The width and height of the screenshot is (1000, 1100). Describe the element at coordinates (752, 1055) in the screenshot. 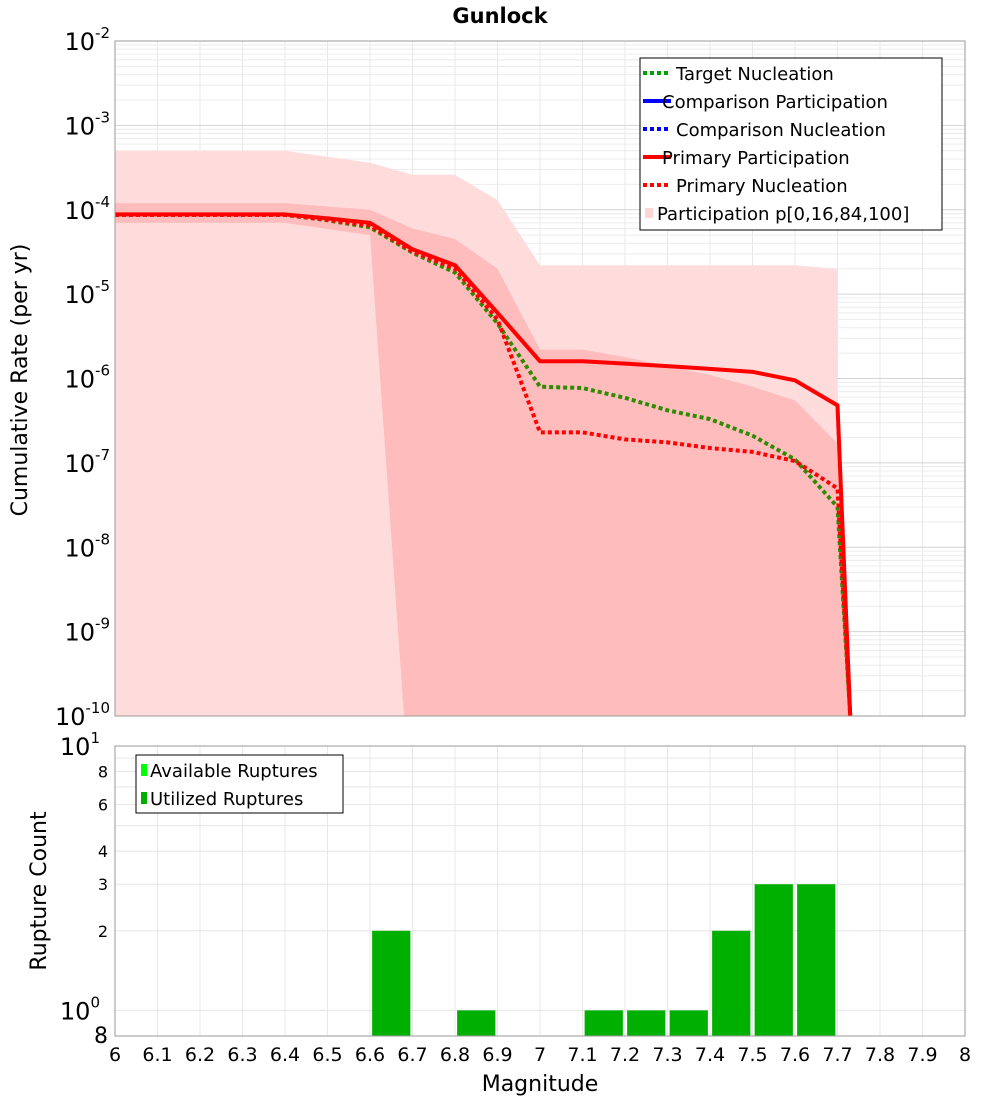

I see `x-tick-label: 7.5` at that location.